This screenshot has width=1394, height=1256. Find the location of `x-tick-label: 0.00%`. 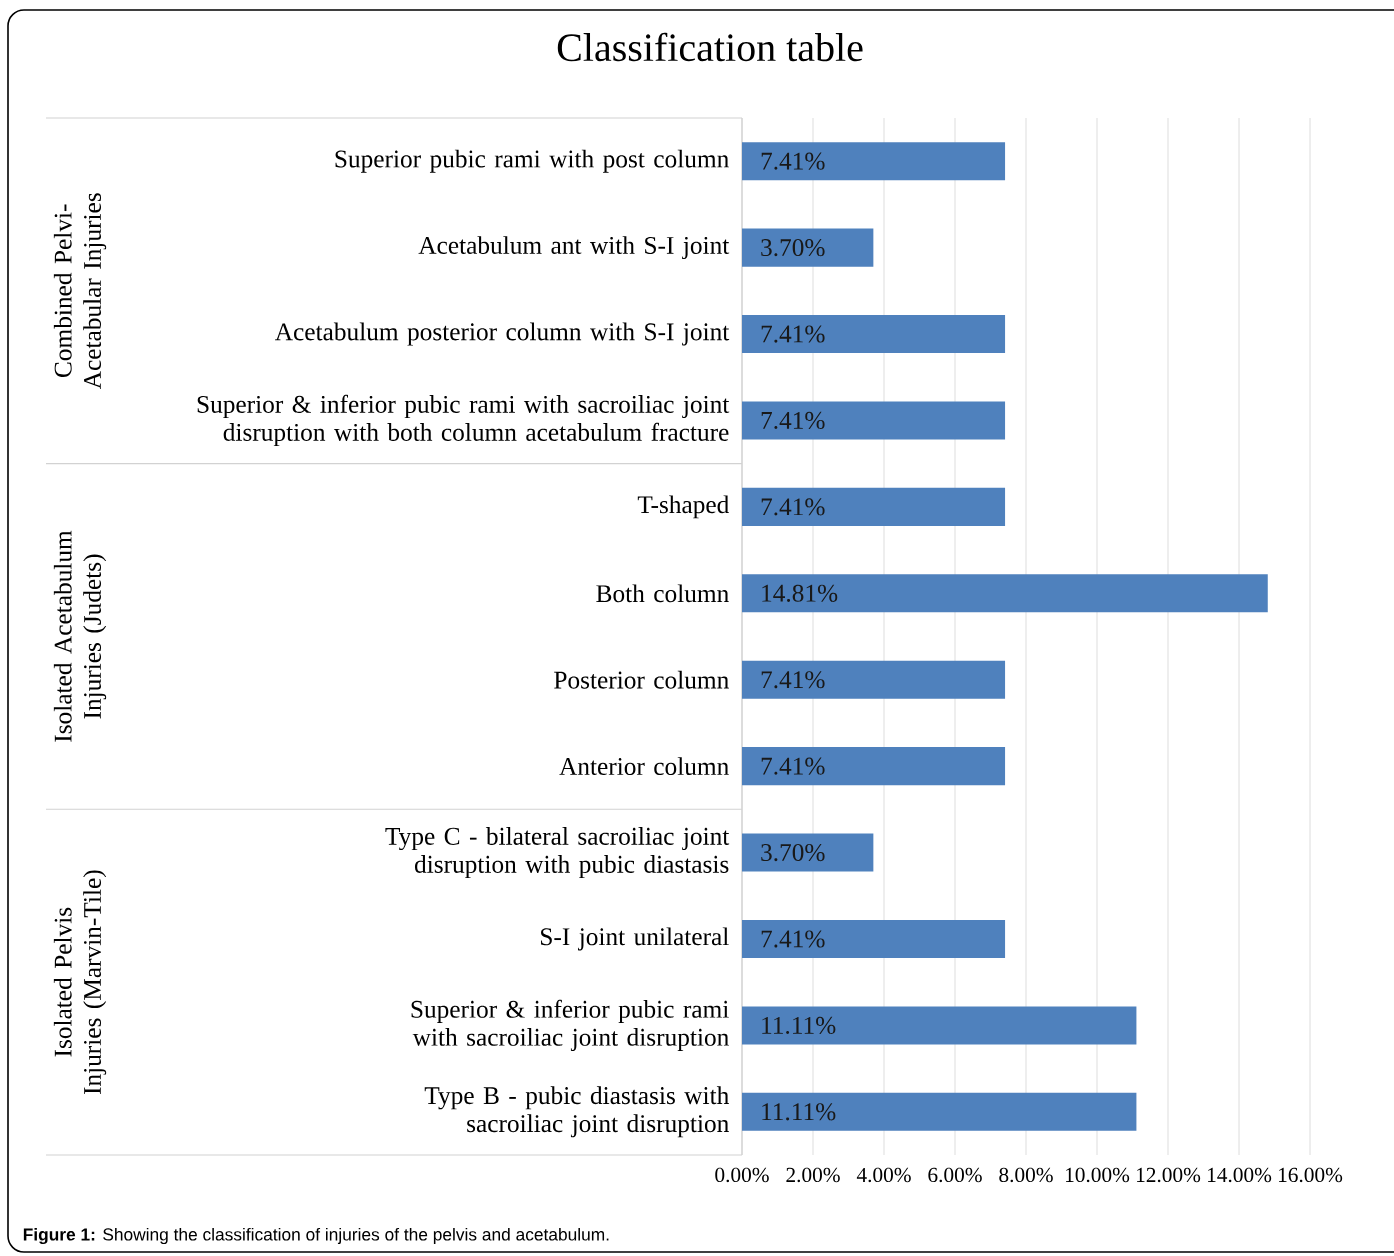

x-tick-label: 0.00% is located at coordinates (742, 1175).